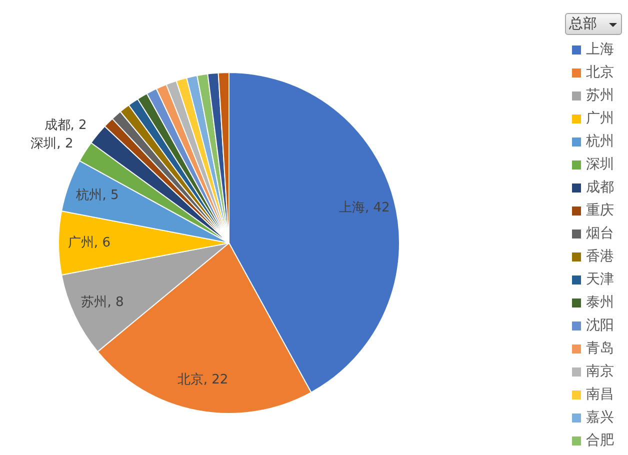 The image size is (628, 455). What do you see at coordinates (600, 326) in the screenshot?
I see `legend-label: 沈阳` at bounding box center [600, 326].